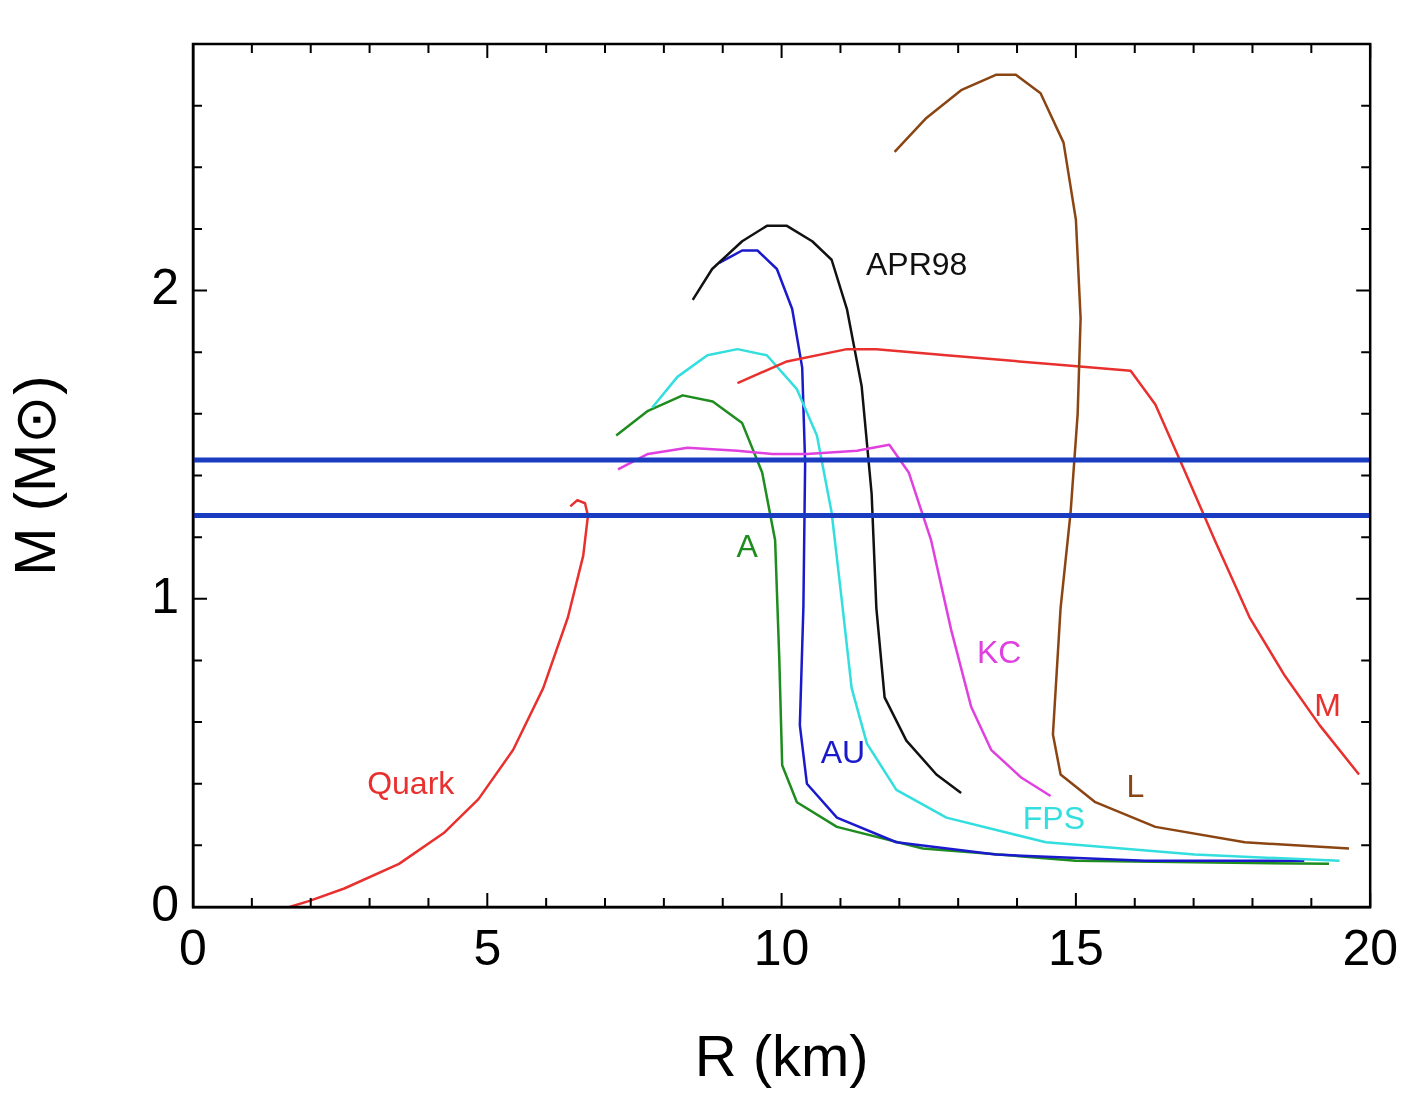 The width and height of the screenshot is (1412, 1099). I want to click on y-tick-label: 1, so click(165, 595).